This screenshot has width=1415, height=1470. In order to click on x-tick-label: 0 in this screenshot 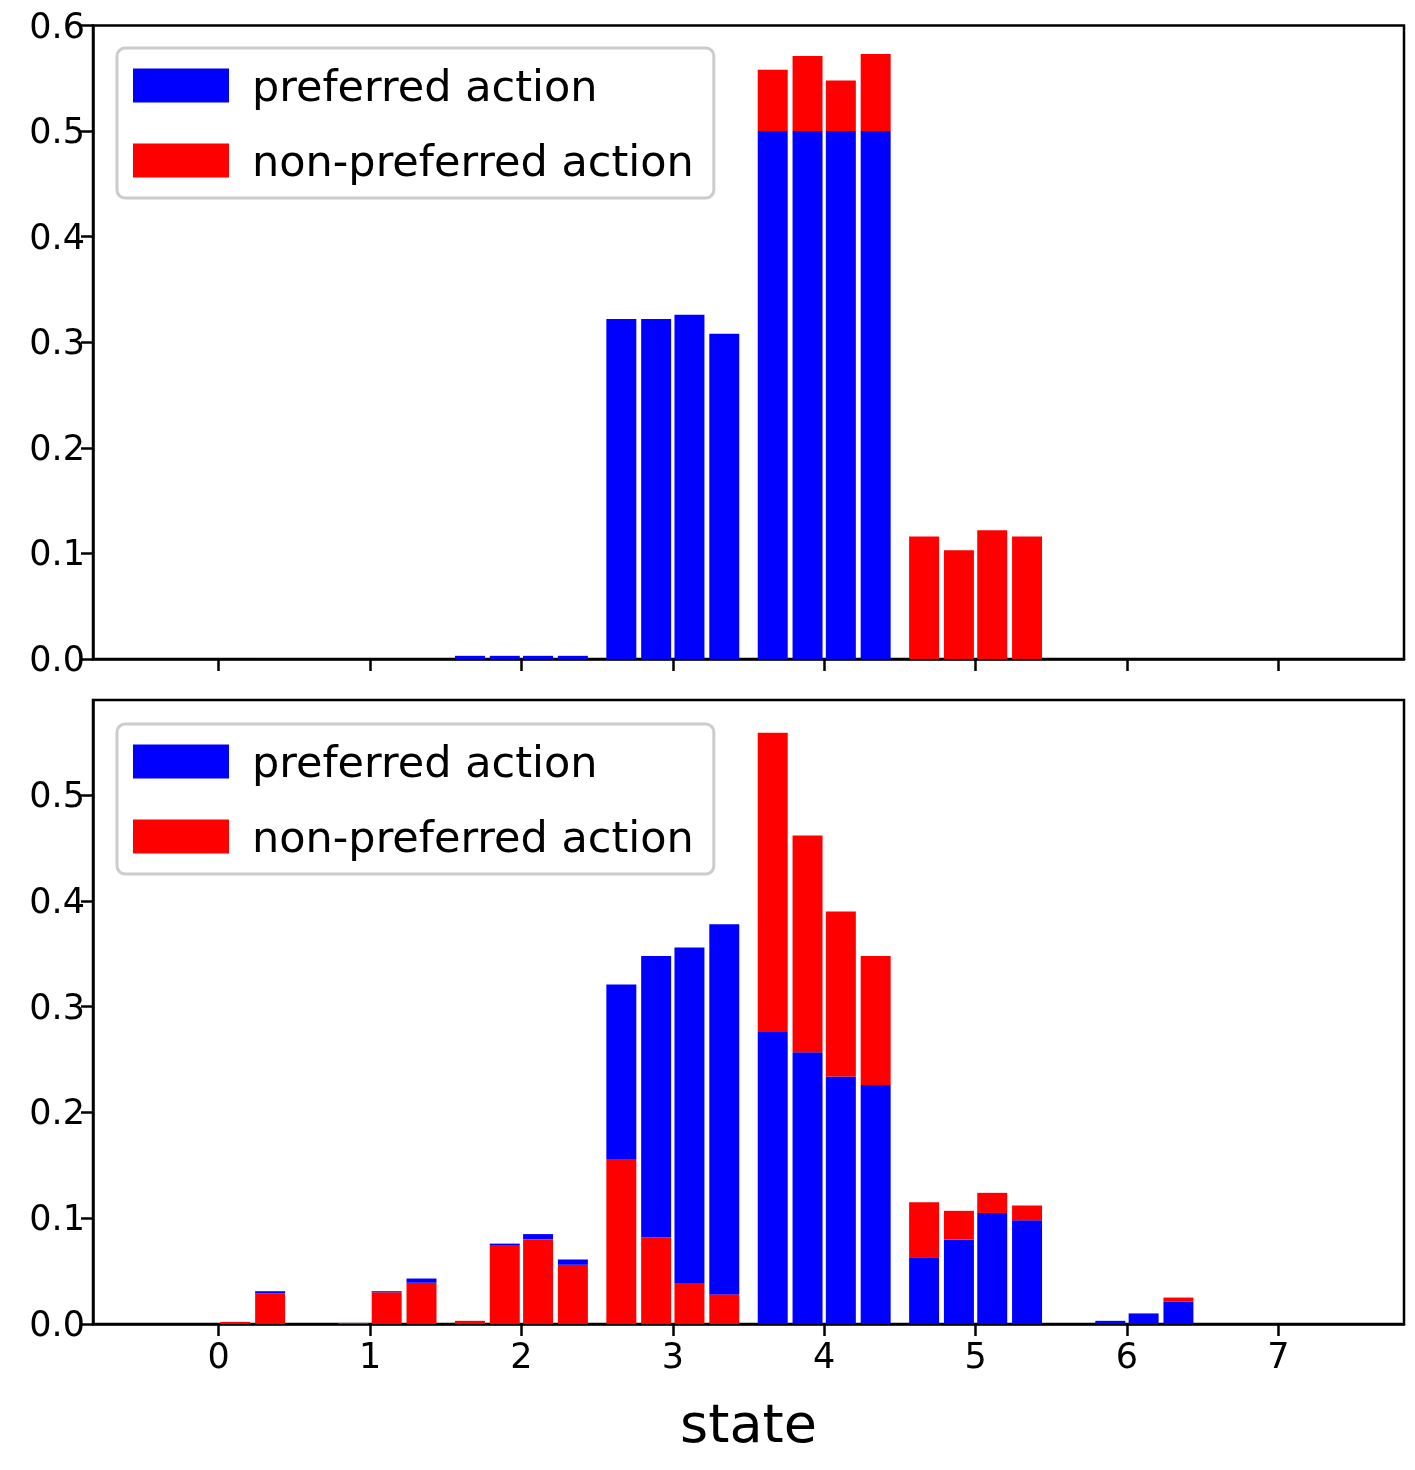, I will do `click(218, 1355)`.